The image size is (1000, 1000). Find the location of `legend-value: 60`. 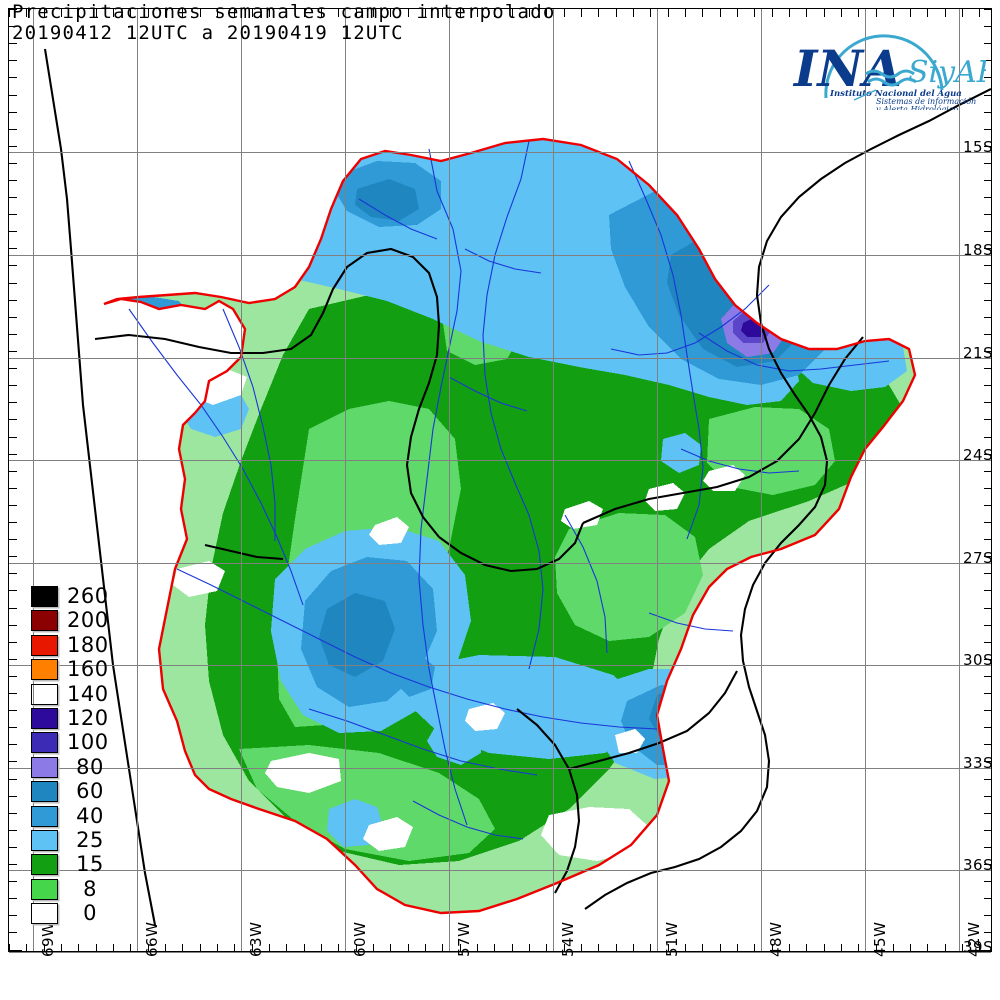

legend-value: 60 is located at coordinates (90, 791).